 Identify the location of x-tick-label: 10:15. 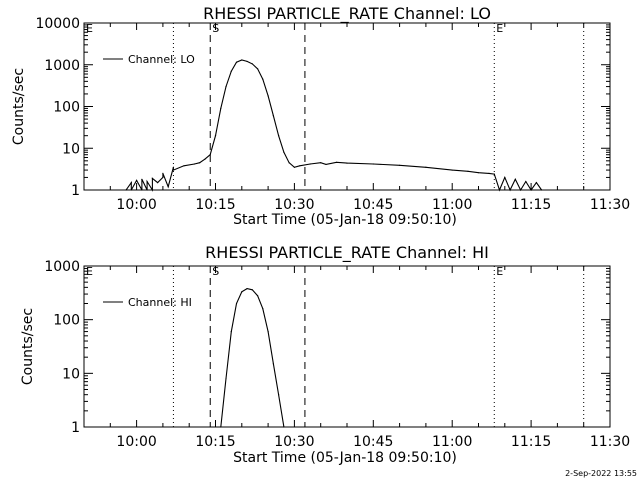
(215, 442).